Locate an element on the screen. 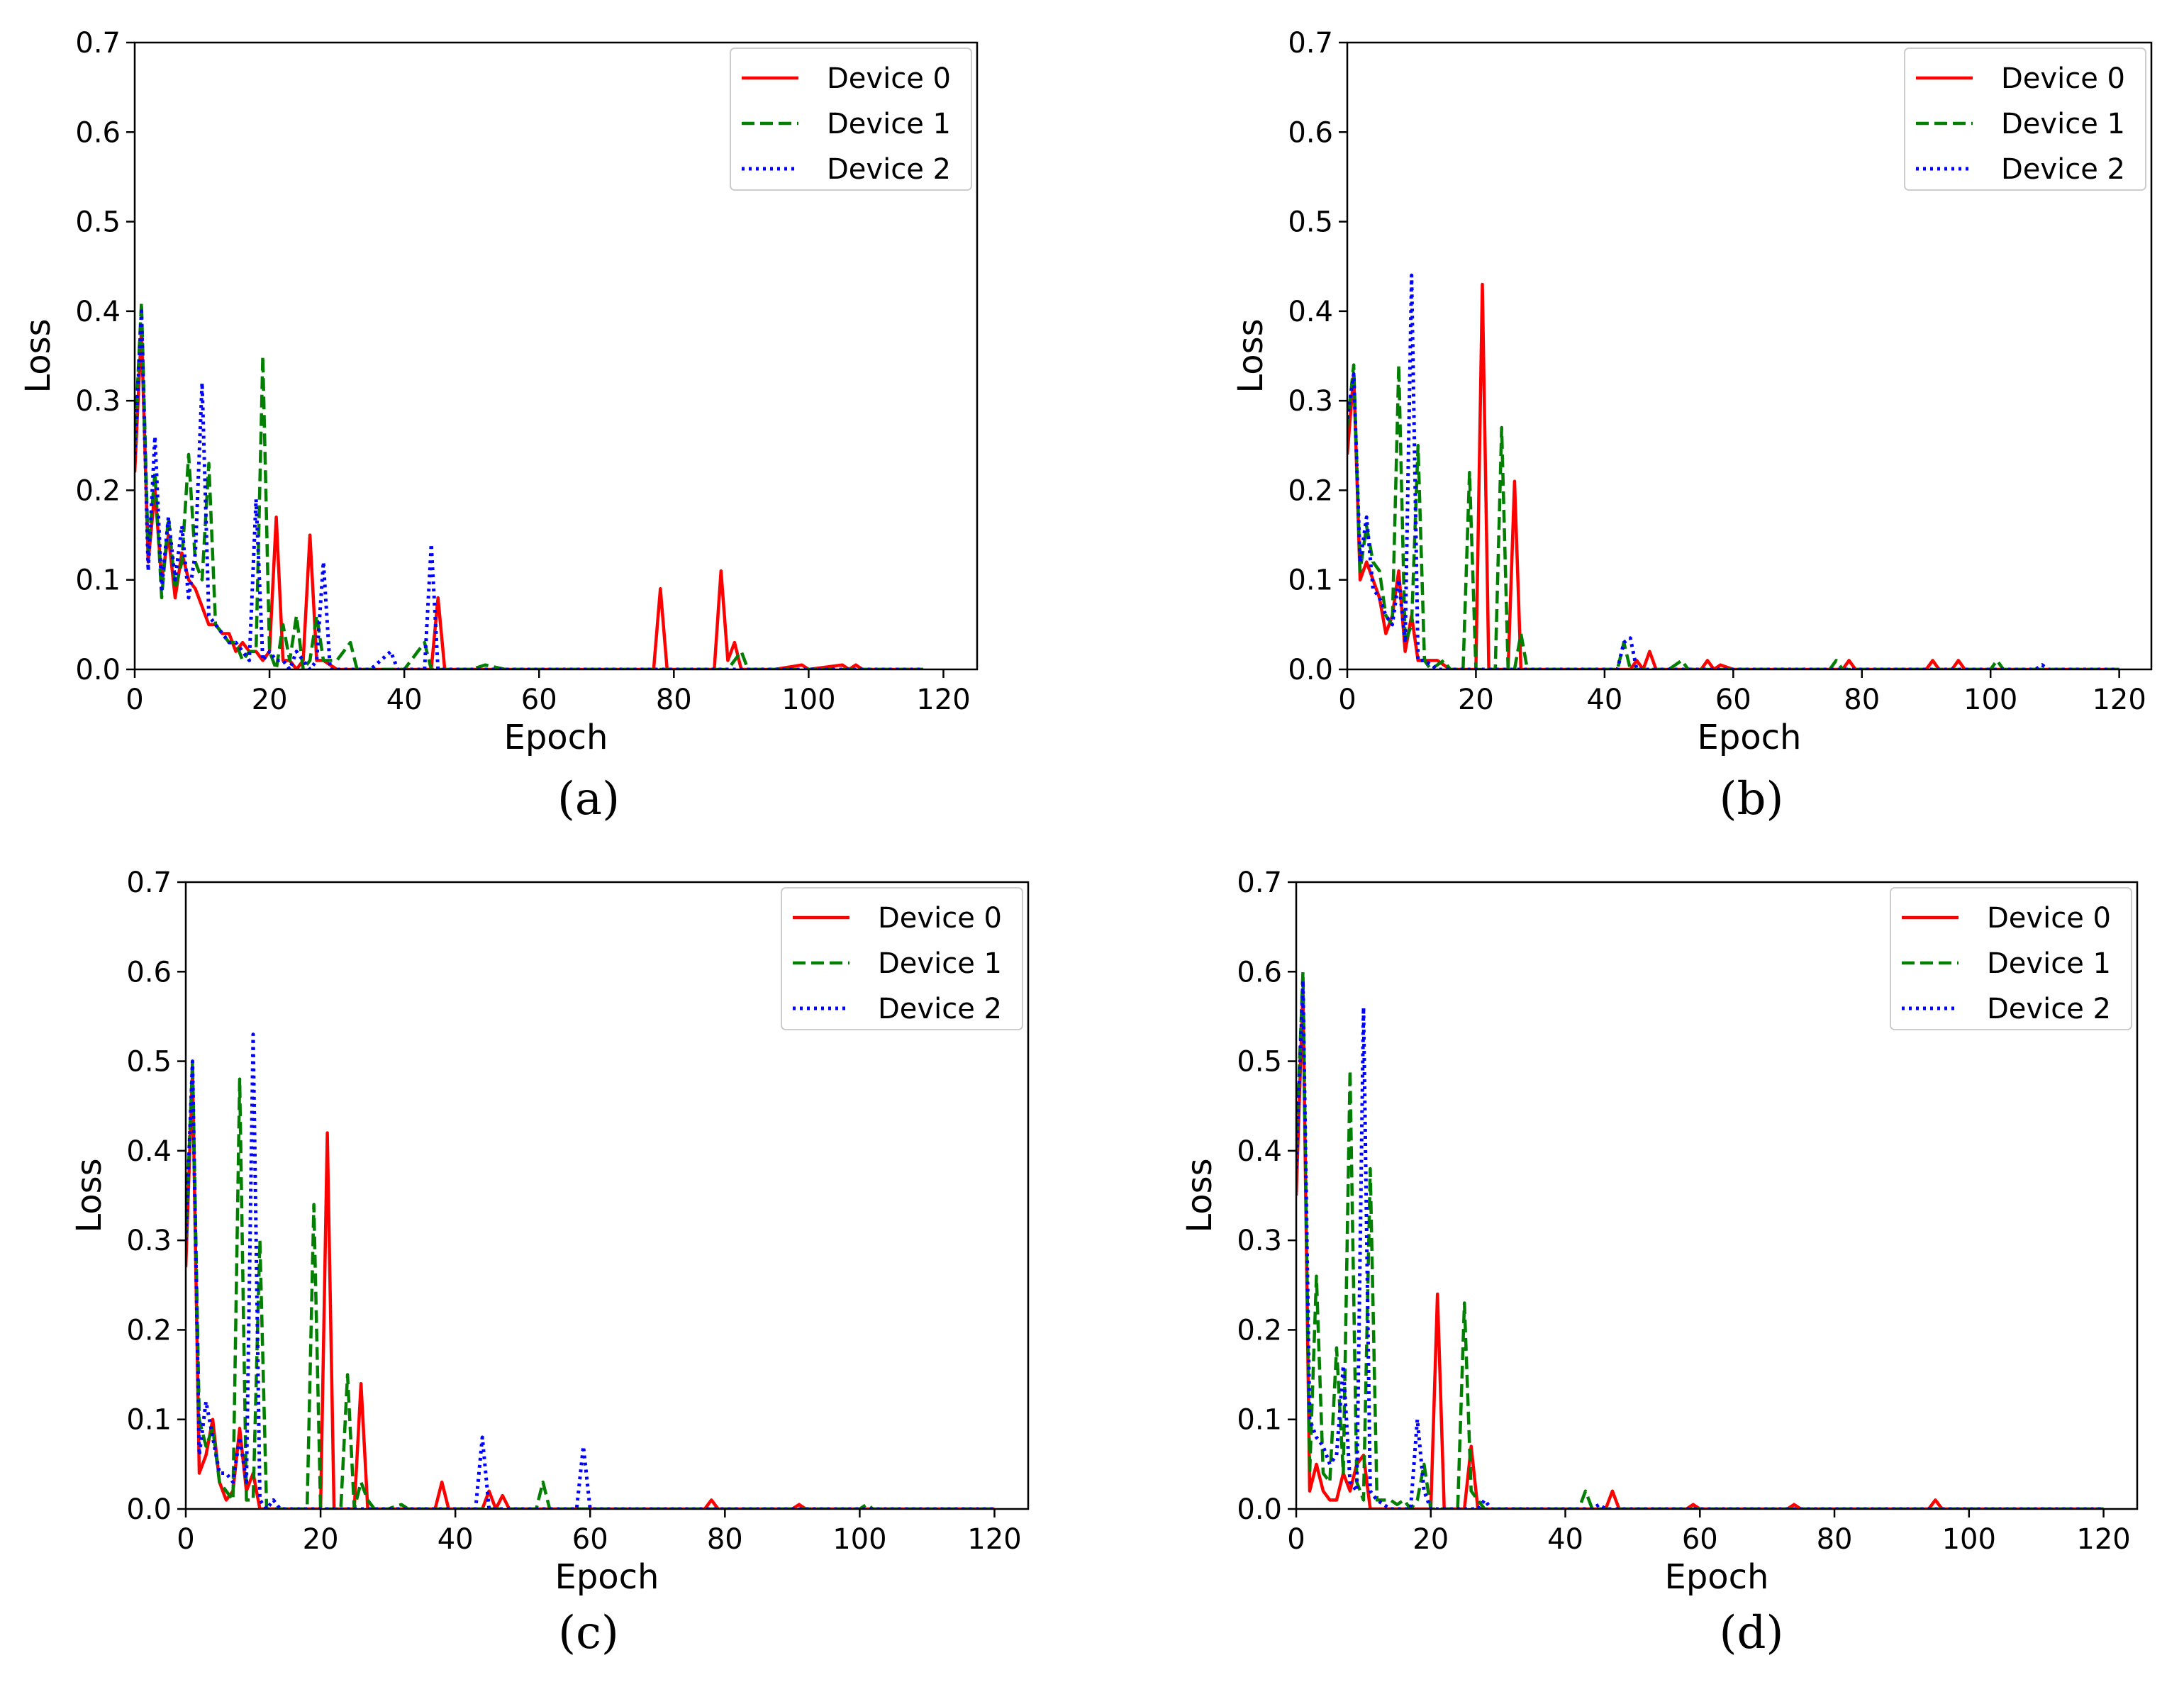 Image resolution: width=2184 pixels, height=1682 pixels. x-axis-label-b: Epoch is located at coordinates (1750, 737).